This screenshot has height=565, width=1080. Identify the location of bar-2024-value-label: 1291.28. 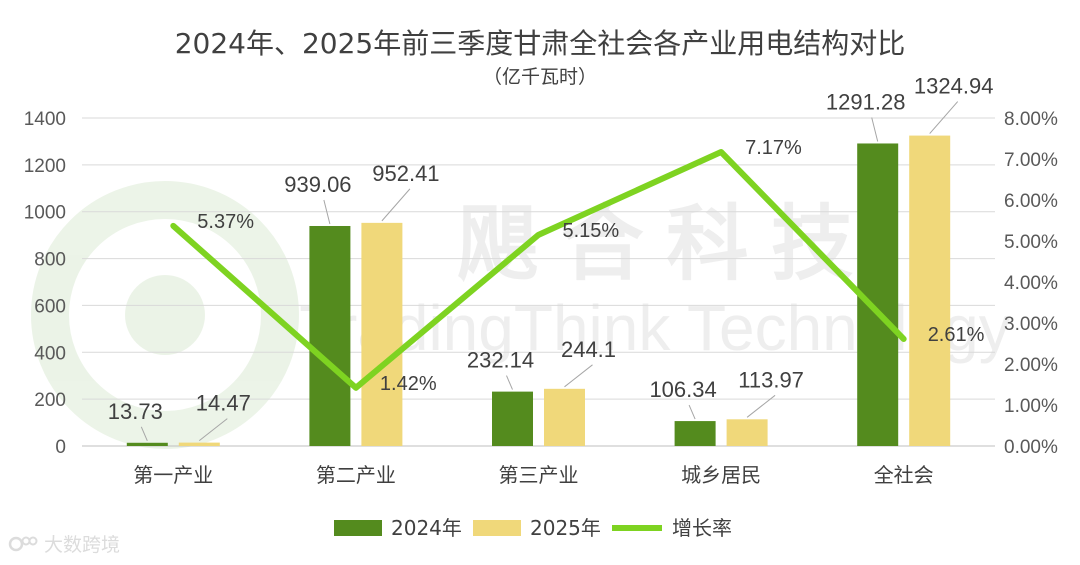
(866, 101).